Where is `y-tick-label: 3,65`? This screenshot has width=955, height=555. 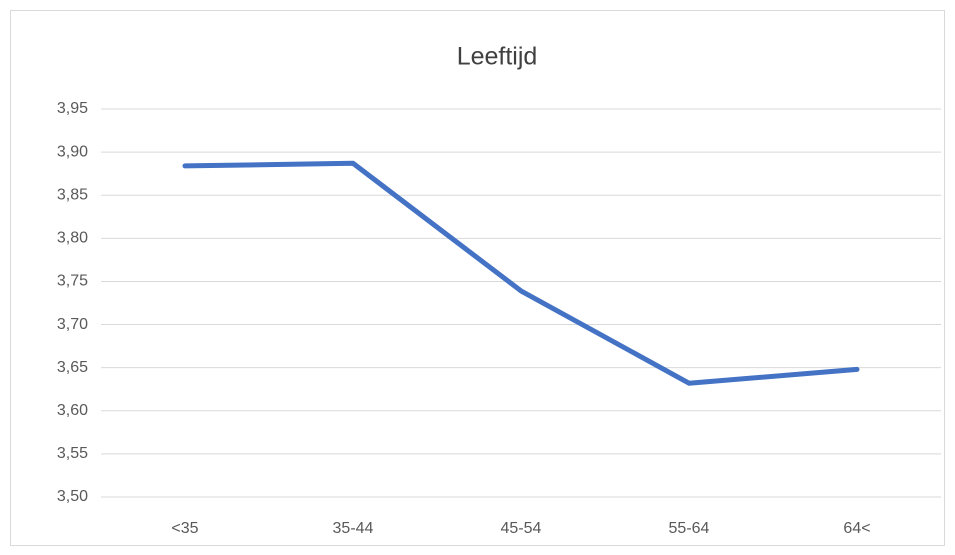 y-tick-label: 3,65 is located at coordinates (72, 367).